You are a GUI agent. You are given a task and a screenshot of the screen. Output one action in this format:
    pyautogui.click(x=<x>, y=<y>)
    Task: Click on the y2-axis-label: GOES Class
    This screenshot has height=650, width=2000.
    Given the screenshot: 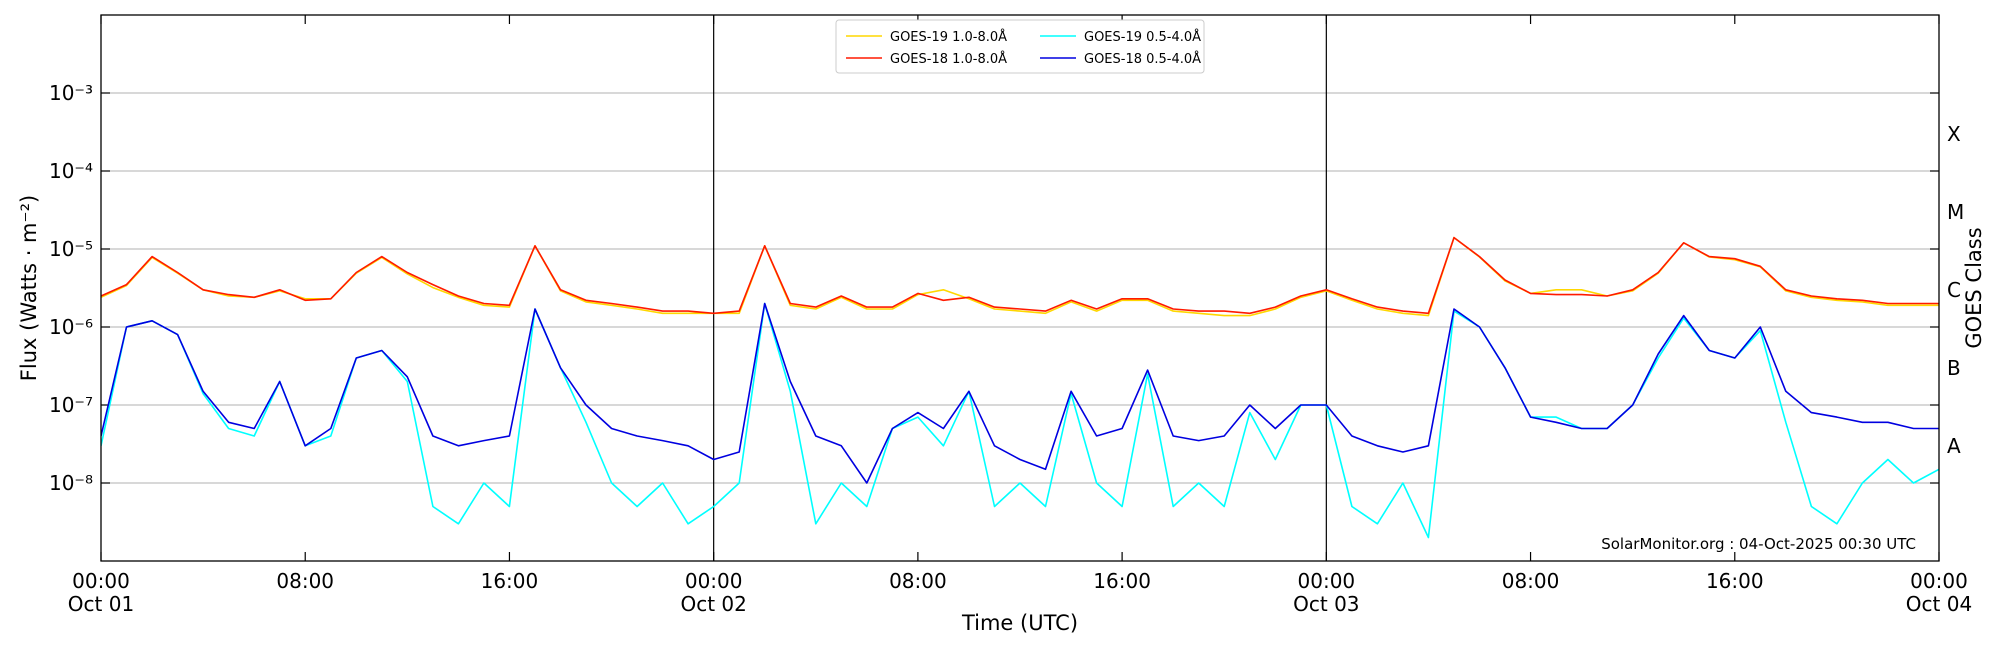 What is the action you would take?
    pyautogui.click(x=1974, y=287)
    